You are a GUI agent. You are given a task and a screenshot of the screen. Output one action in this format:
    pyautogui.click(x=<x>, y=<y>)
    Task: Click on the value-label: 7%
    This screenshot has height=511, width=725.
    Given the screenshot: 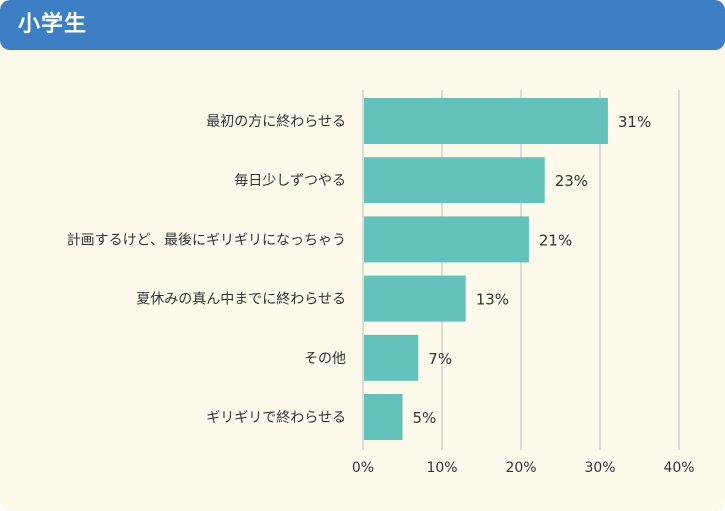 What is the action you would take?
    pyautogui.click(x=440, y=359)
    